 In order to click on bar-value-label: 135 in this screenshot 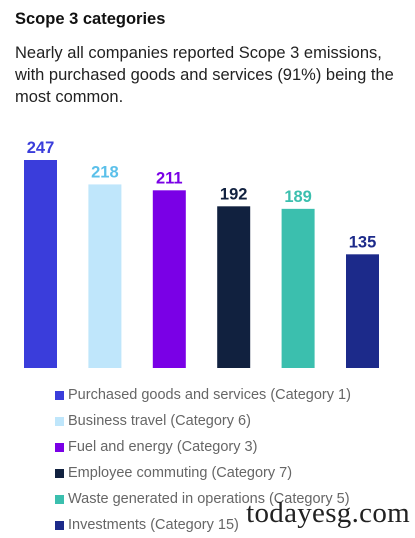, I will do `click(363, 242)`.